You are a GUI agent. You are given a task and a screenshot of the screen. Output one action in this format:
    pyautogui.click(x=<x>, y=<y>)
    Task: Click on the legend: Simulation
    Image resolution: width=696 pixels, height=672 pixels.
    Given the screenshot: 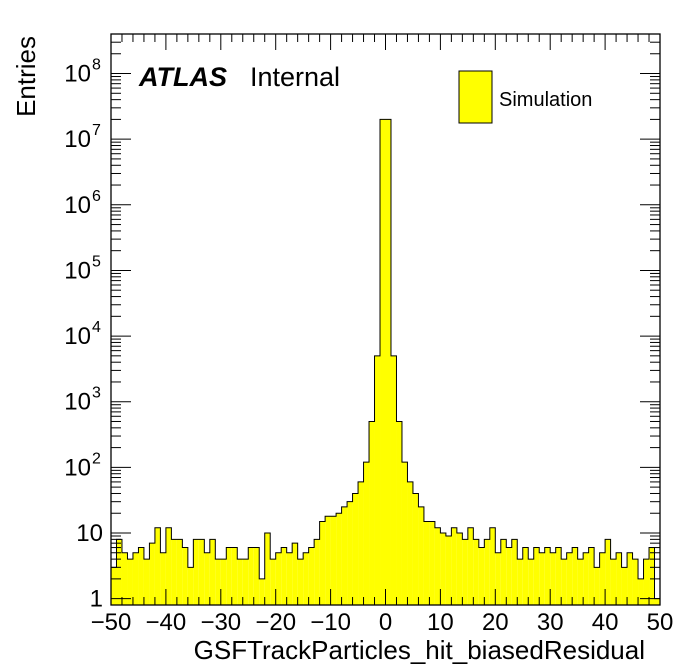 What is the action you would take?
    pyautogui.click(x=525, y=97)
    